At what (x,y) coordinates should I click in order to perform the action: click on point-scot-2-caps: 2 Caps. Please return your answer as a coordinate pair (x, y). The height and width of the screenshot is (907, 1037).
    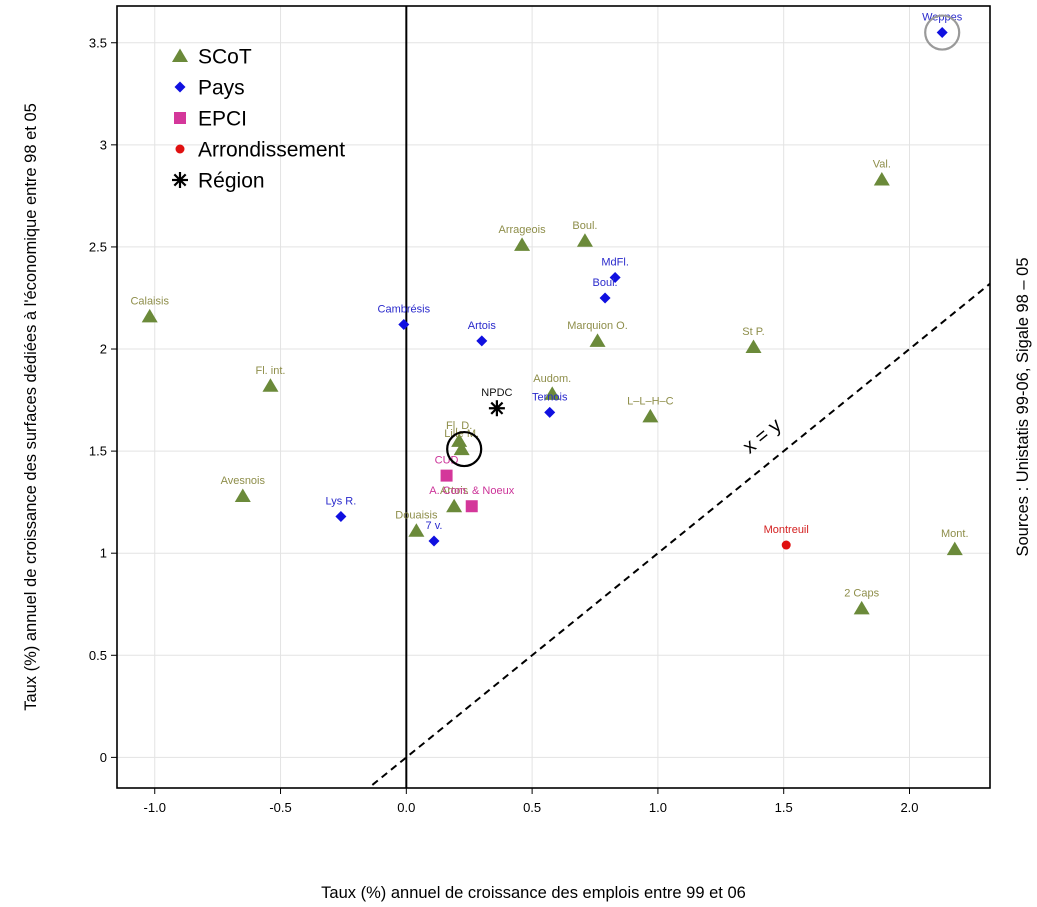
    Looking at the image, I should click on (862, 601).